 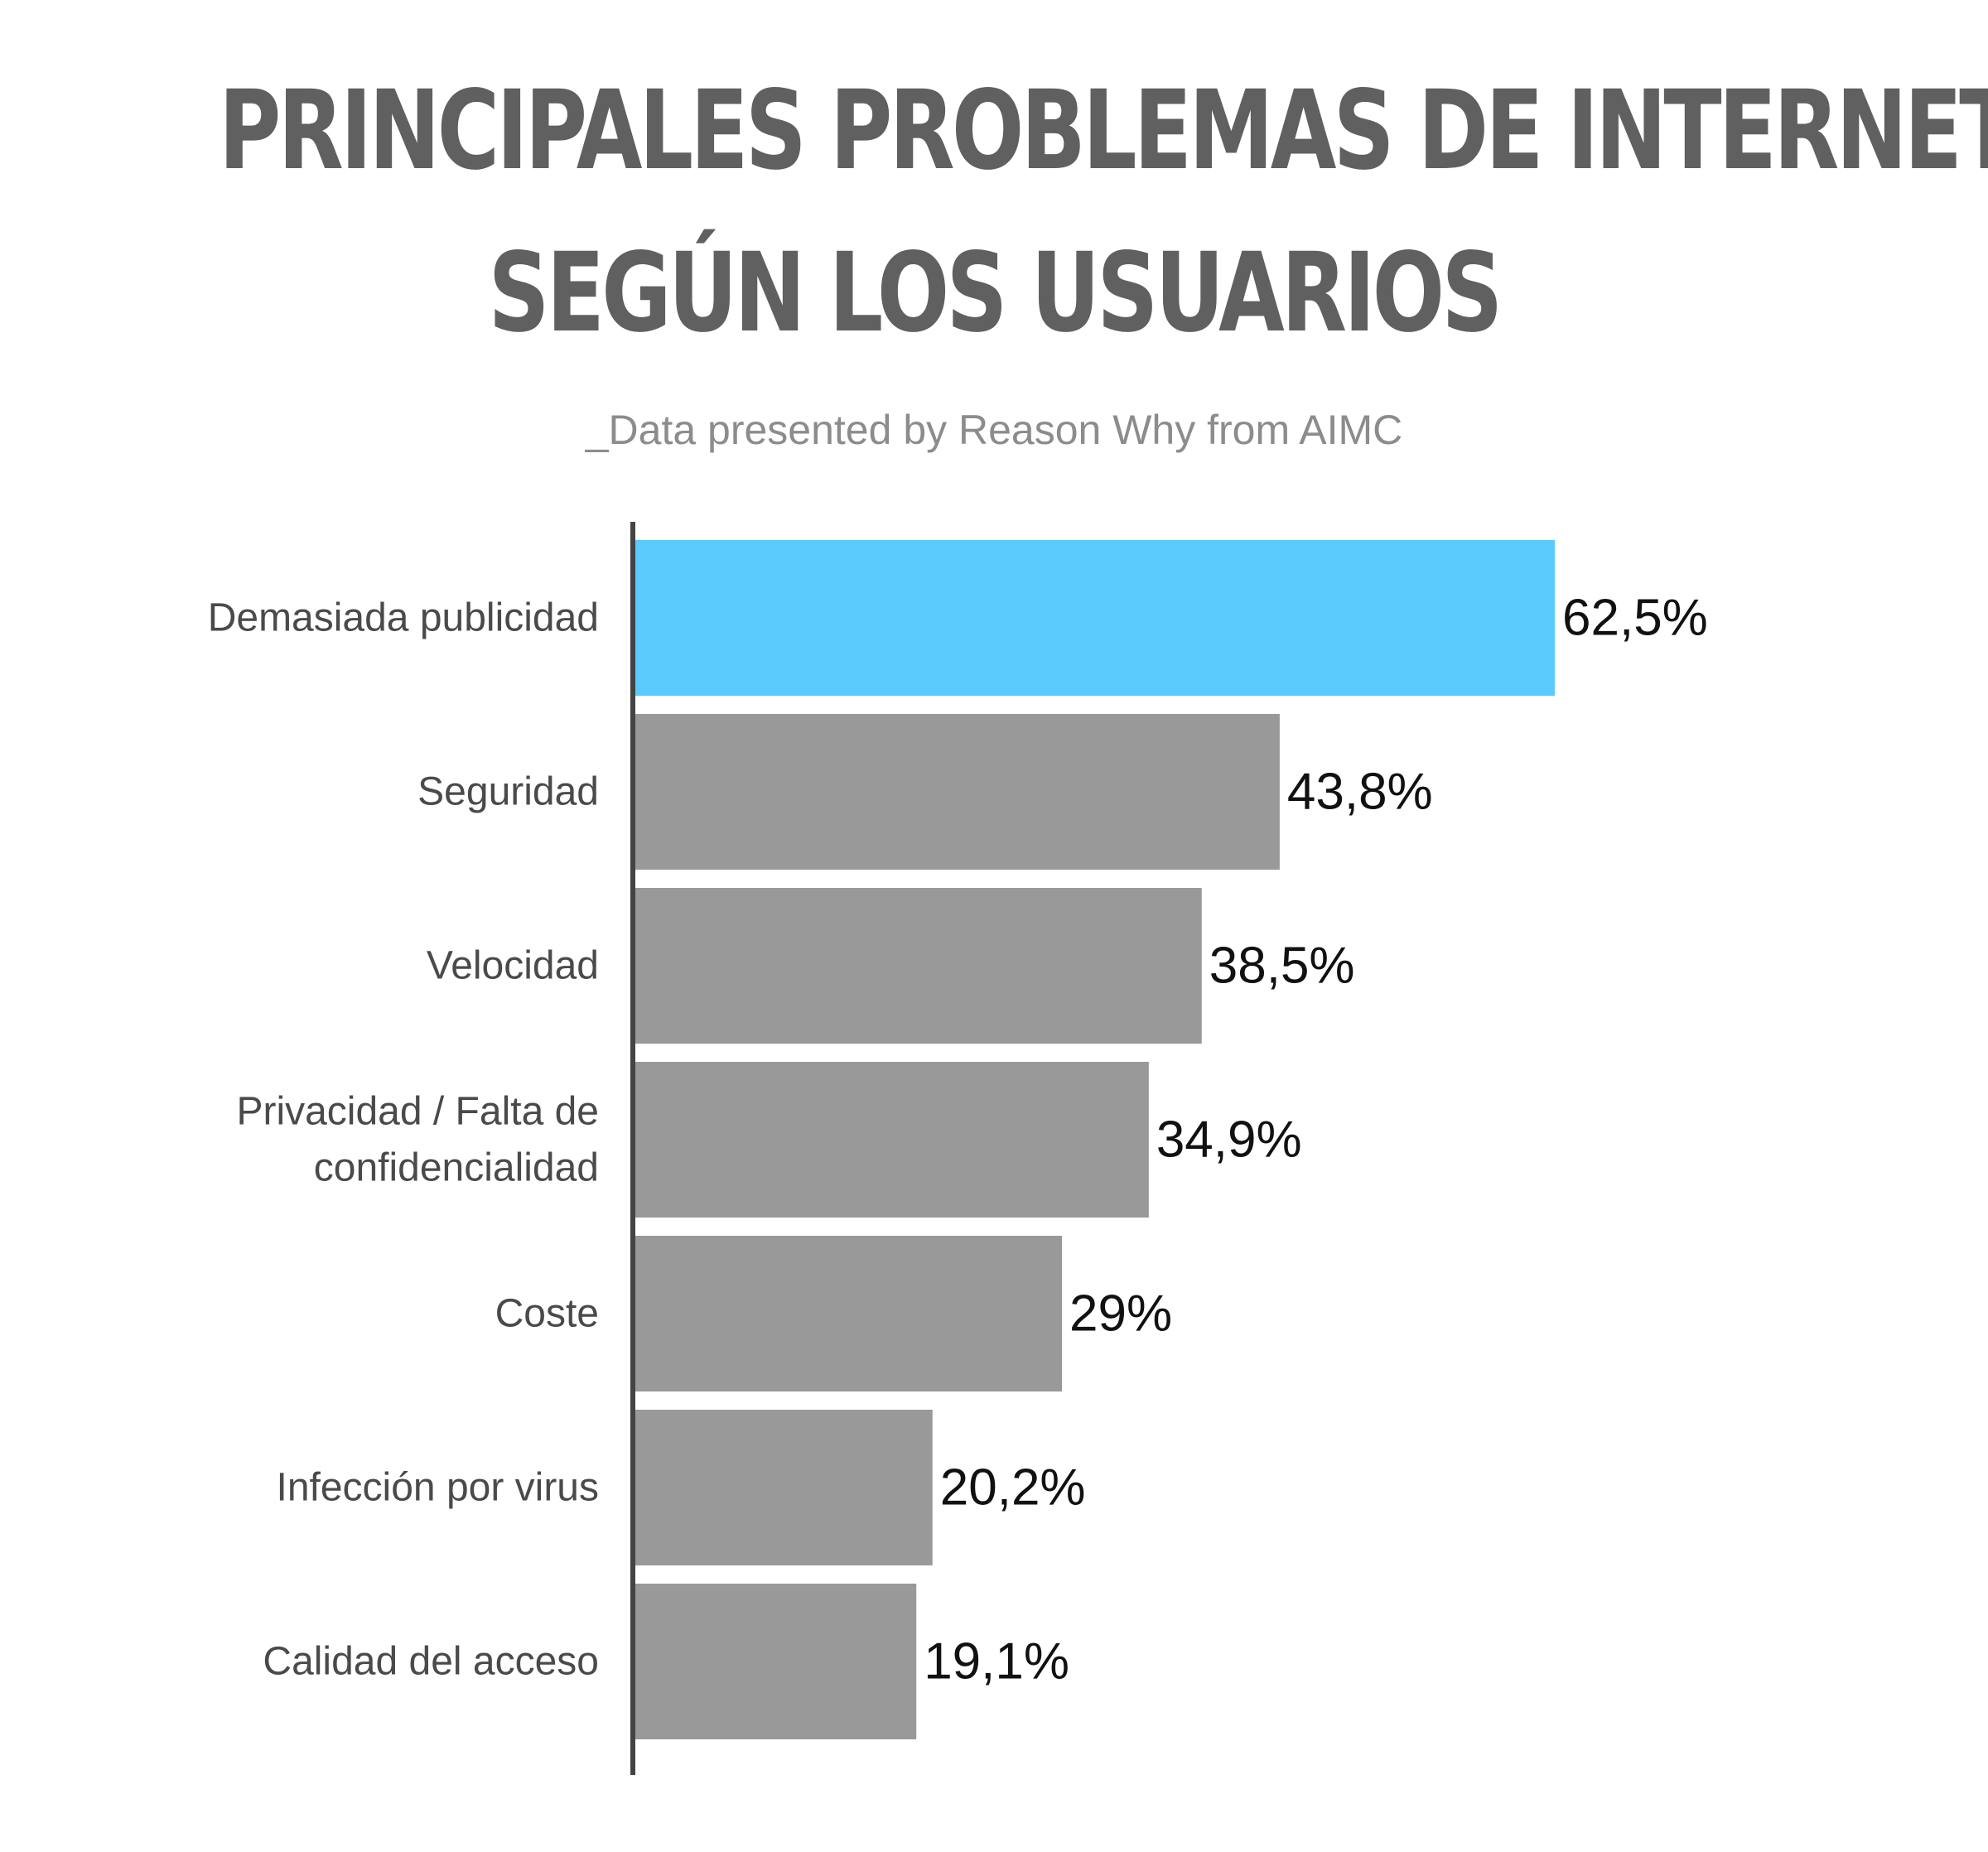 What do you see at coordinates (1635, 618) in the screenshot?
I see `value-label-0: 62,5%` at bounding box center [1635, 618].